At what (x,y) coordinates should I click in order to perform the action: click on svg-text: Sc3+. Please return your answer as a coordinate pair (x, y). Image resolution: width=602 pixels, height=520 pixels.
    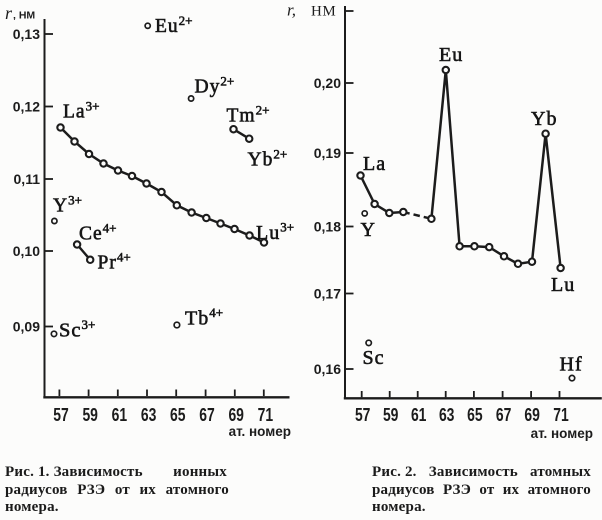
    Looking at the image, I should click on (77, 329).